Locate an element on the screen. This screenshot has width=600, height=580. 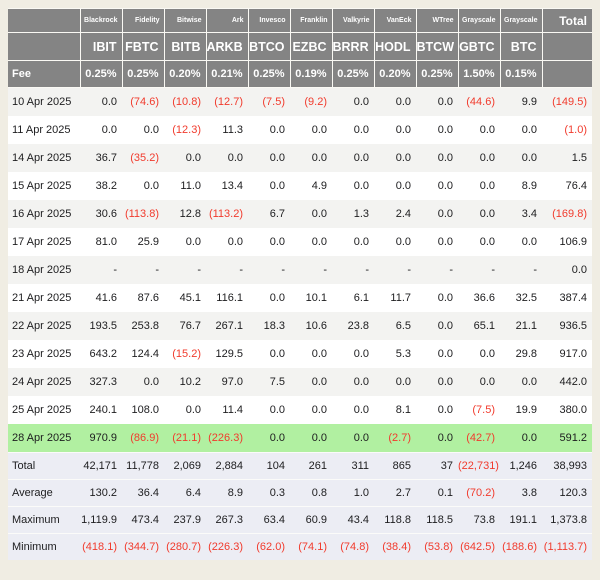
value-cell: 11.0 is located at coordinates (190, 186).